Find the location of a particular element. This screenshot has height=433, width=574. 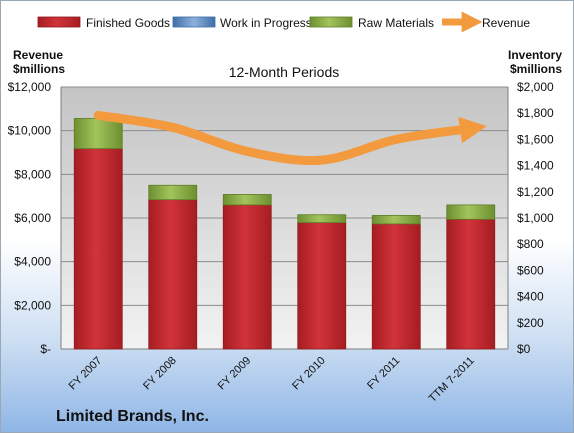

left-axis-title-line1: Revenue is located at coordinates (38, 55).